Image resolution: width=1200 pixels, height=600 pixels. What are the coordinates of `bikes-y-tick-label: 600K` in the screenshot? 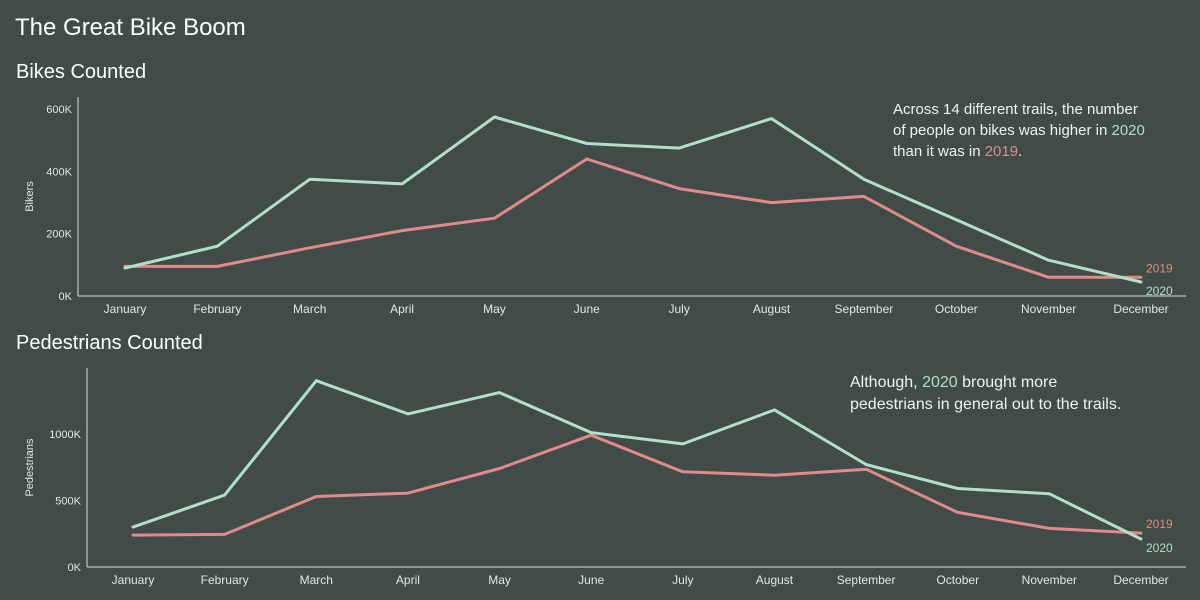 It's located at (59, 110).